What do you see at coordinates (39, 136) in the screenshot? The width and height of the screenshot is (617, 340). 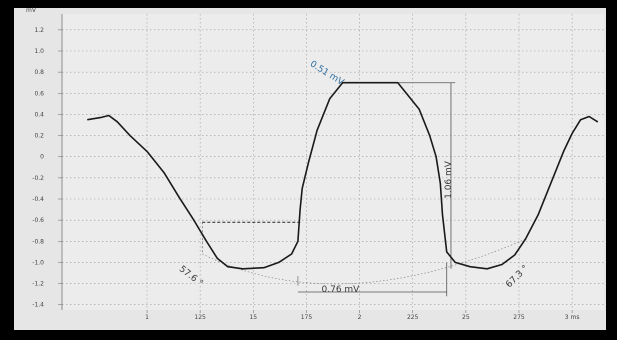 I see `y-tick-label-5: 0.2` at bounding box center [39, 136].